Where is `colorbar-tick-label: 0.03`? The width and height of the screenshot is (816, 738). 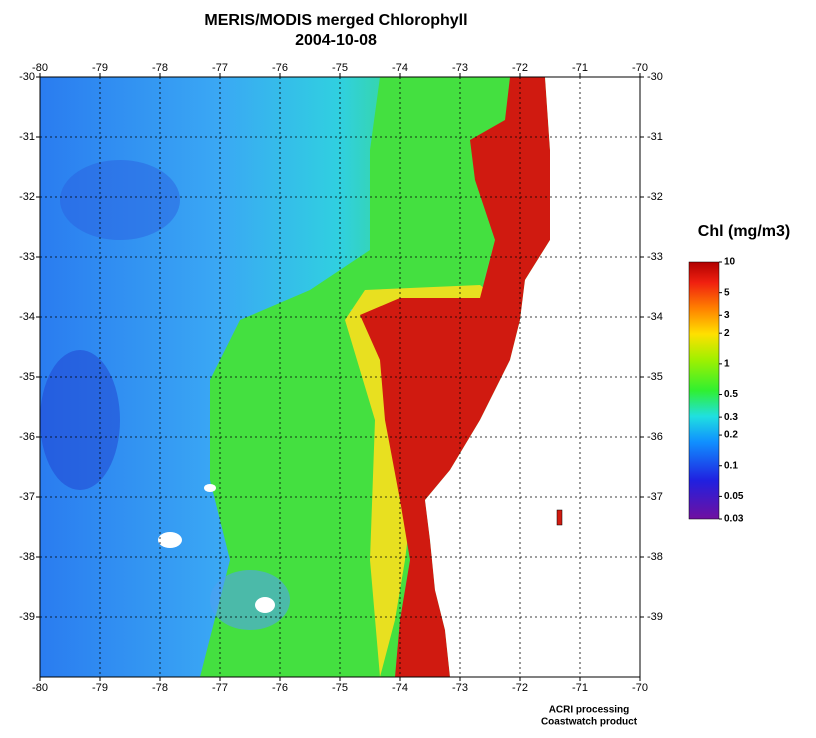
colorbar-tick-label: 0.03 is located at coordinates (734, 519).